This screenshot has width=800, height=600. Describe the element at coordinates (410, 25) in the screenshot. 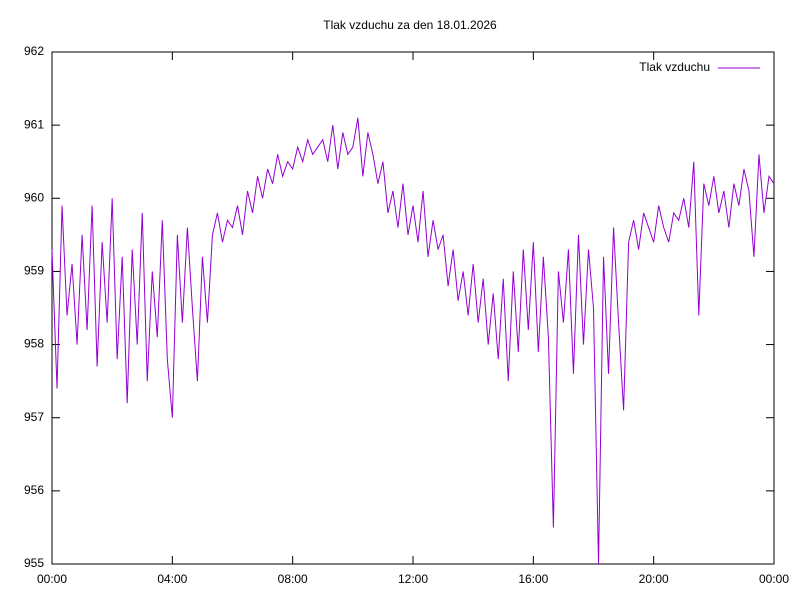

I see `chart-title: Tlak vzduchu za den 18.01.2026` at that location.